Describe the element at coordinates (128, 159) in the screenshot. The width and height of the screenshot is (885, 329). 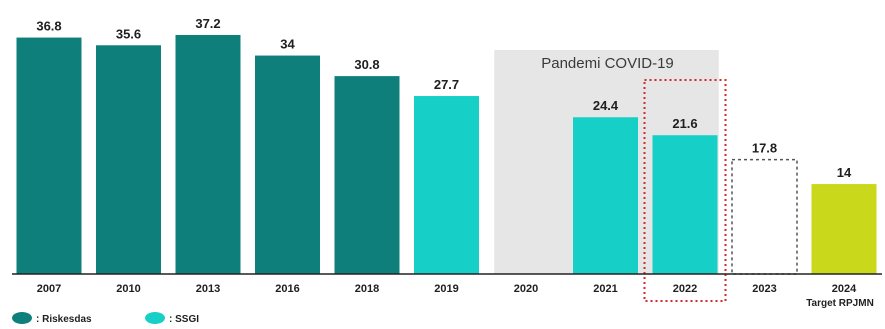
I see `bar-2010` at that location.